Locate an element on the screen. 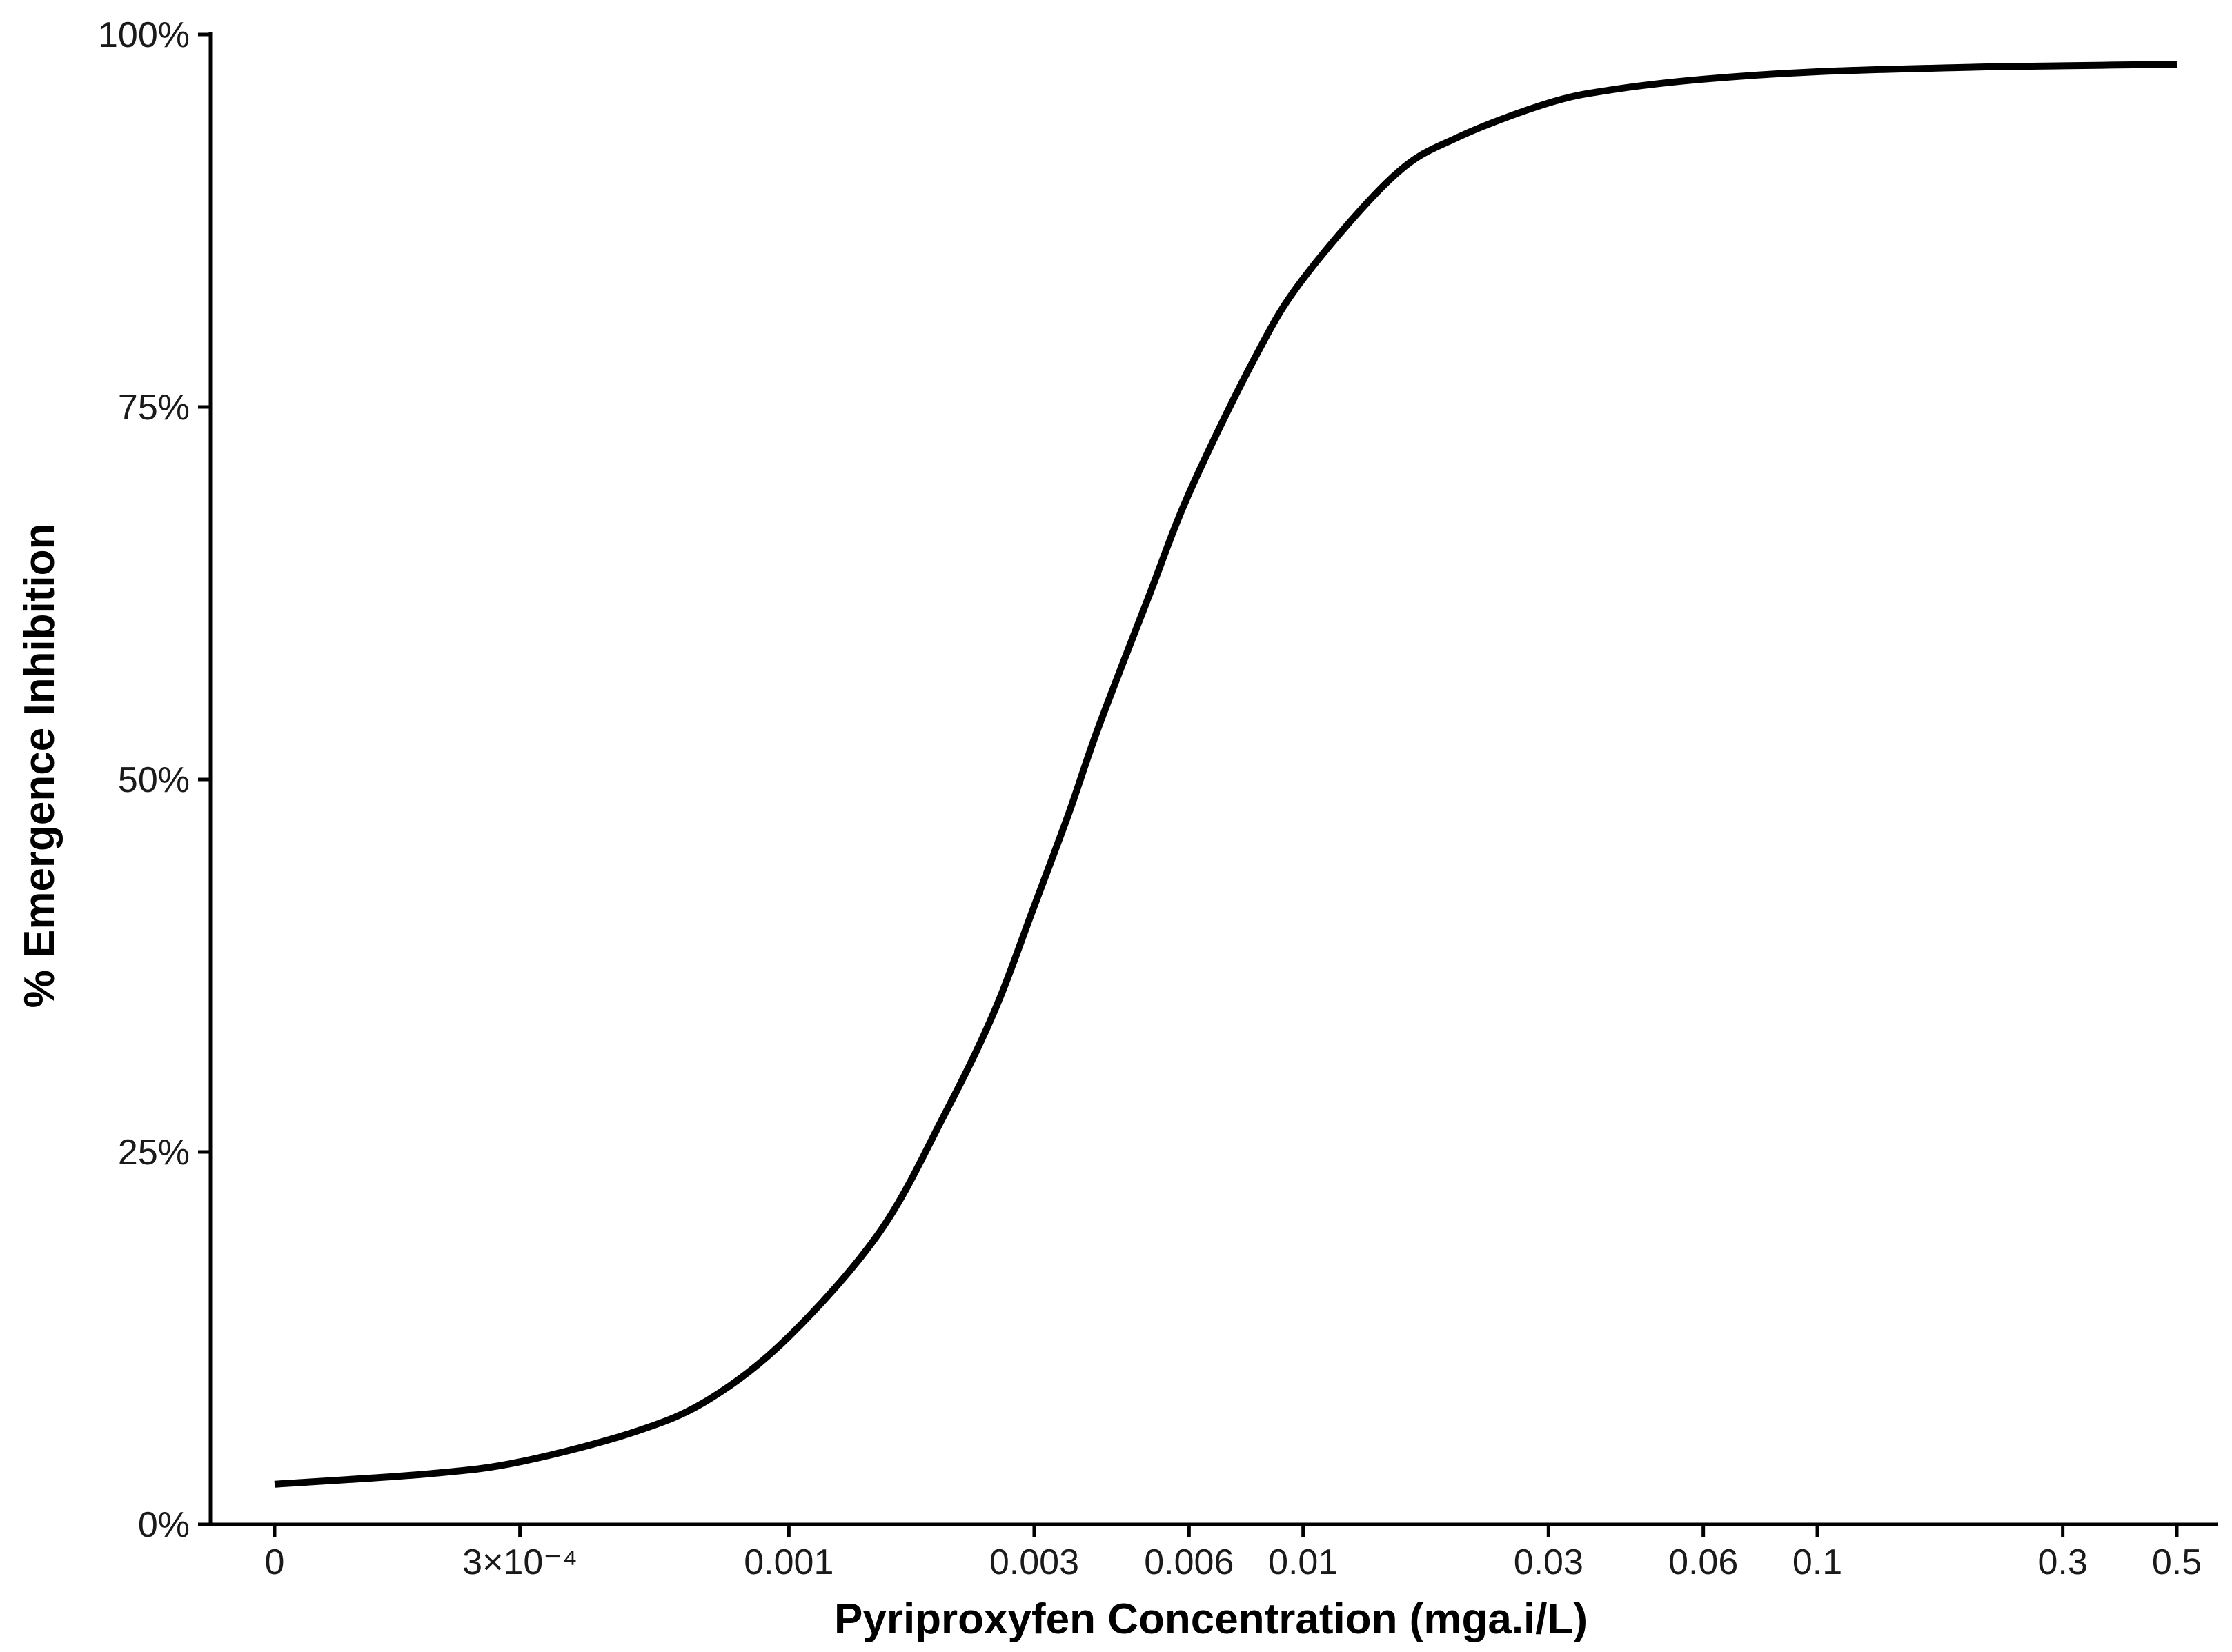 The image size is (2232, 1652). x-tick-label: 0.3 is located at coordinates (2062, 1562).